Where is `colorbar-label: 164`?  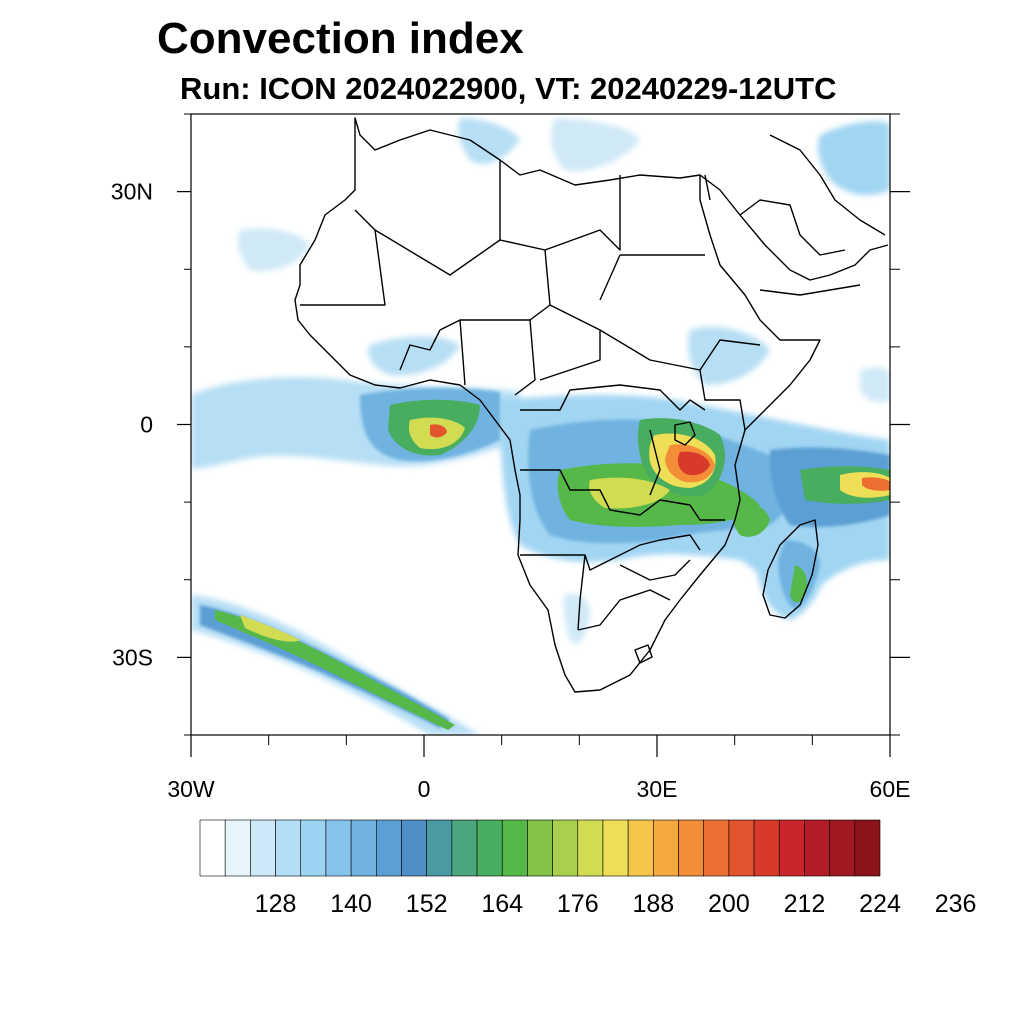 colorbar-label: 164 is located at coordinates (502, 904).